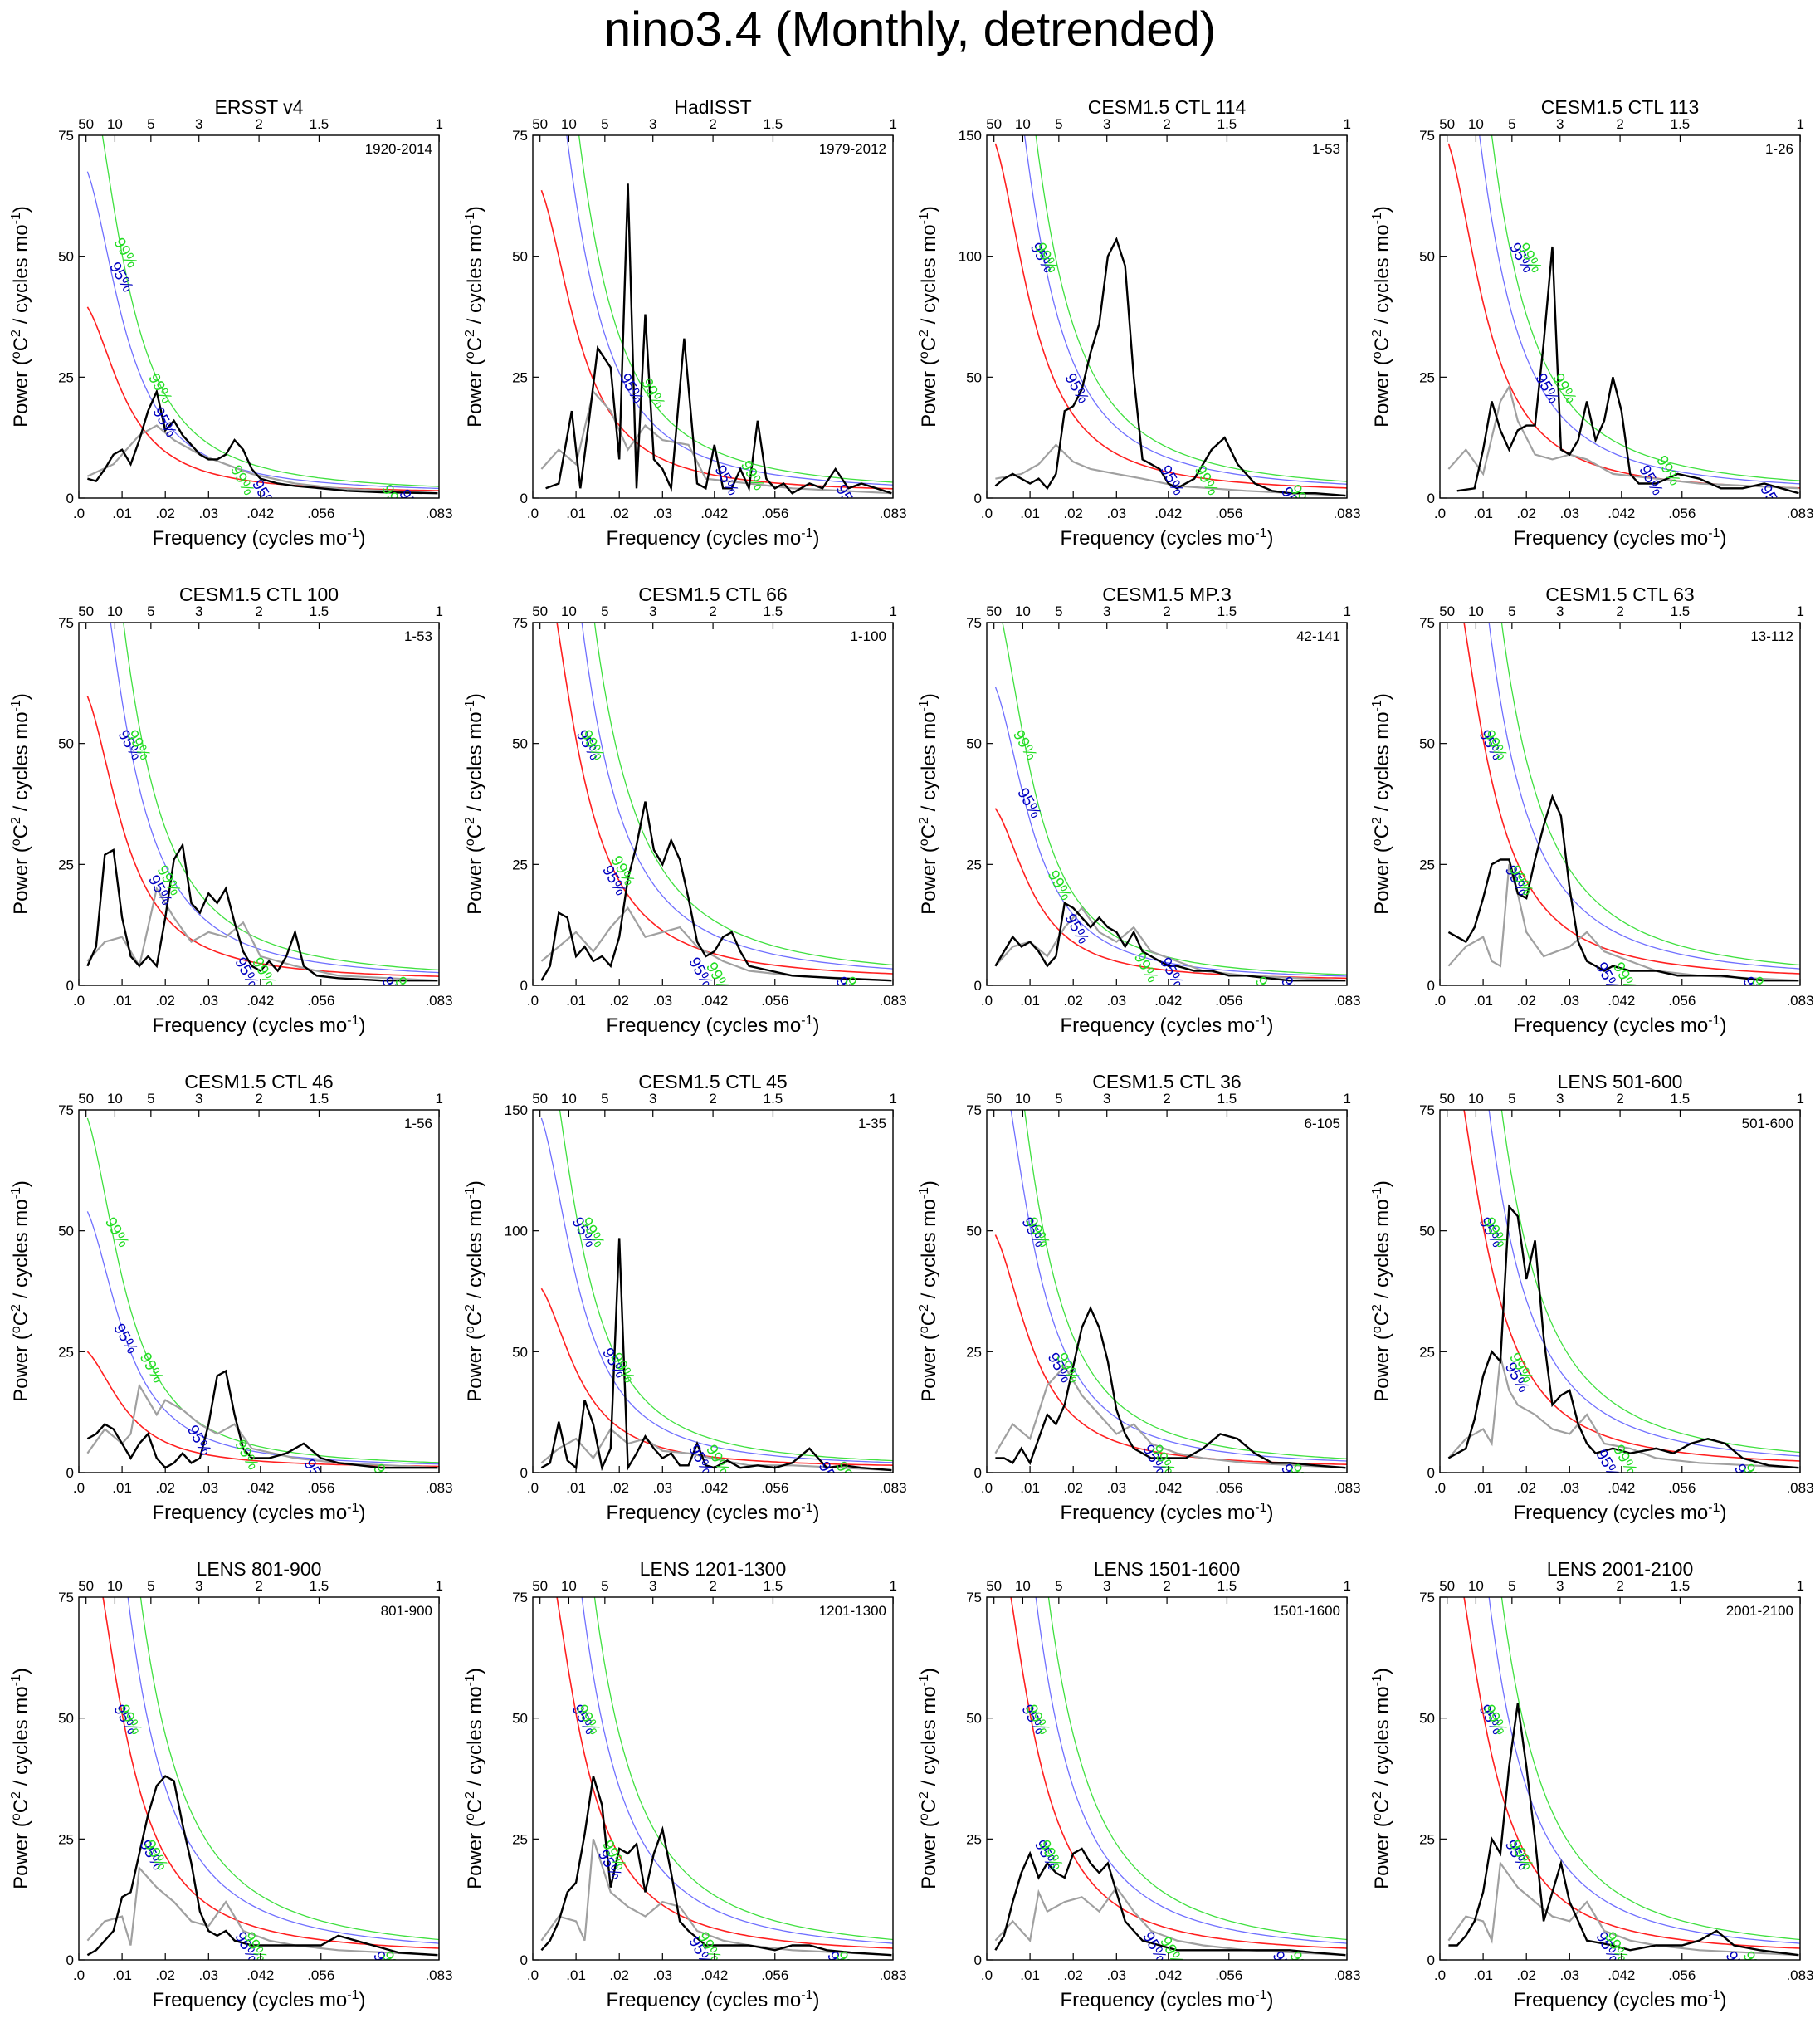 This screenshot has width=1820, height=2023. What do you see at coordinates (1167, 594) in the screenshot?
I see `panel-title: CESM1.5 MP.3` at bounding box center [1167, 594].